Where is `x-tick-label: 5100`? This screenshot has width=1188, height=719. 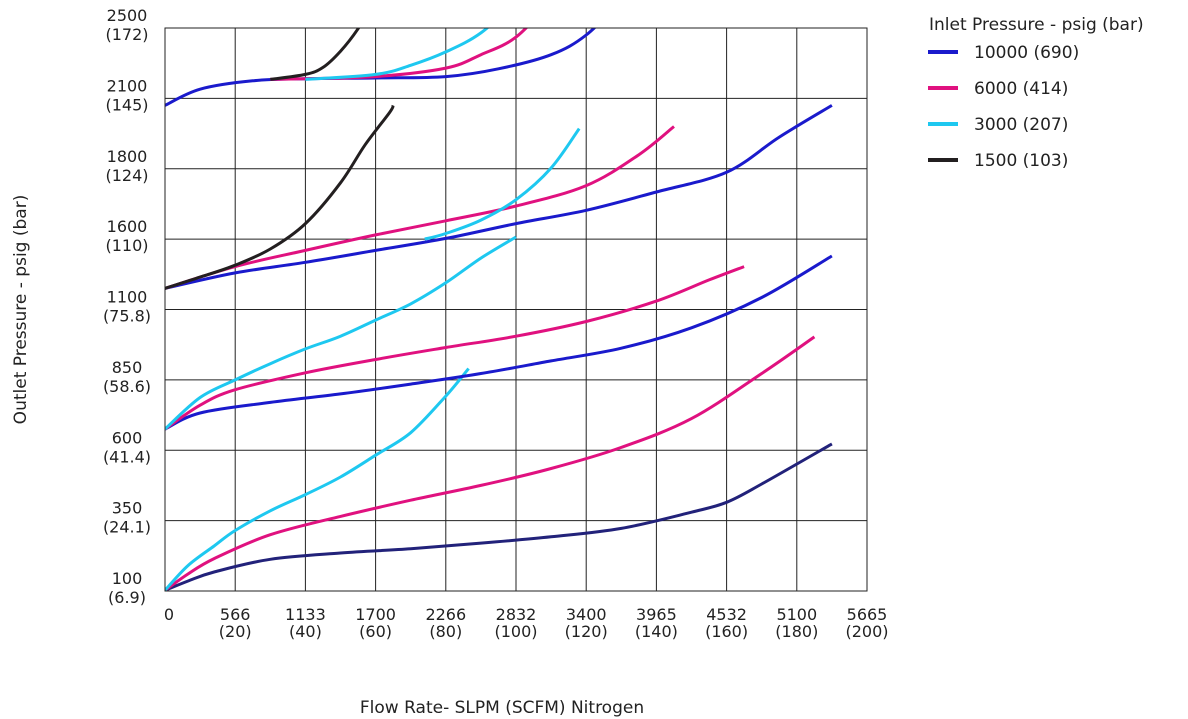
x-tick-label: 5100 is located at coordinates (796, 614).